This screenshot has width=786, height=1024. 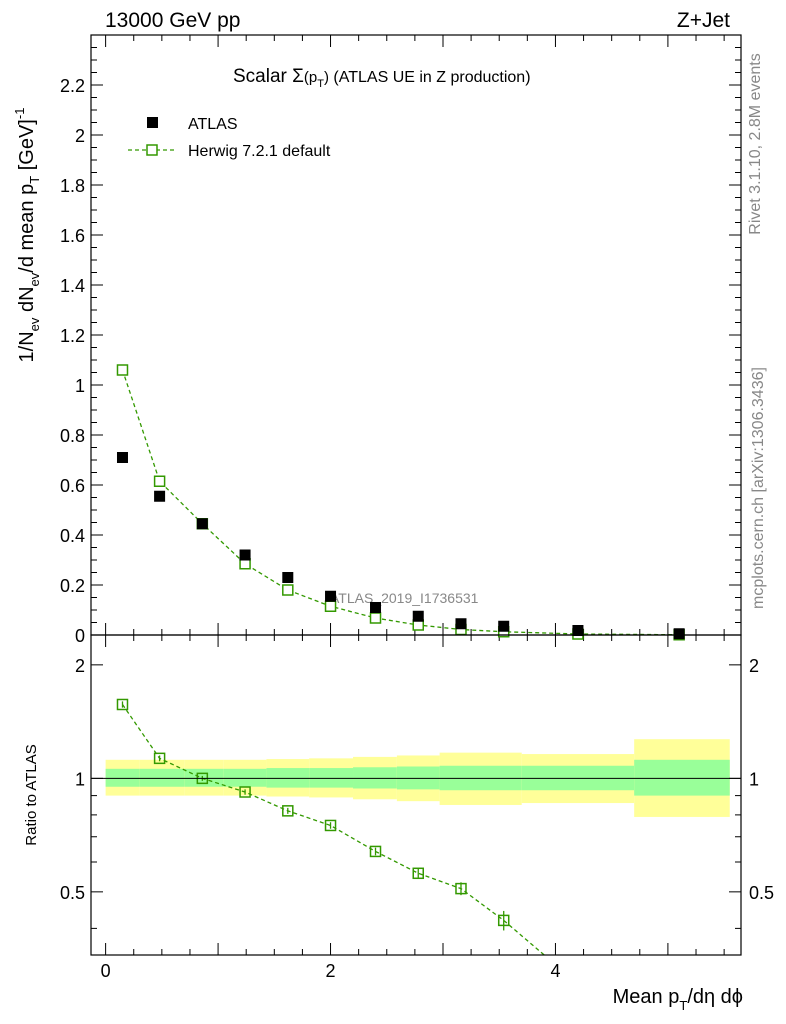 What do you see at coordinates (761, 893) in the screenshot?
I see `ratio-ytick-label-right: 0.5` at bounding box center [761, 893].